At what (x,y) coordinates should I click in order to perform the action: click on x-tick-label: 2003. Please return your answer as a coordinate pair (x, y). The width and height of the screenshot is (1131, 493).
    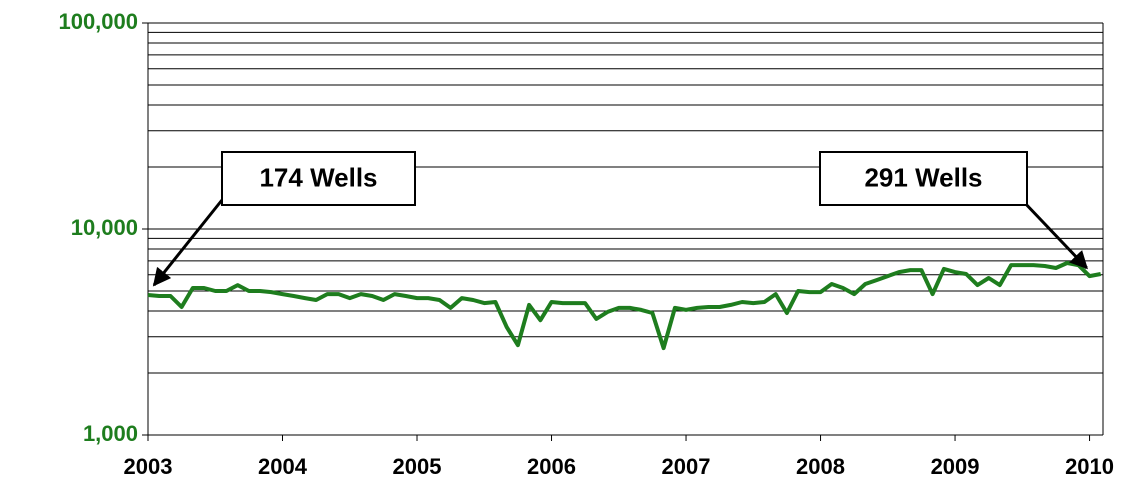
    Looking at the image, I should click on (148, 466).